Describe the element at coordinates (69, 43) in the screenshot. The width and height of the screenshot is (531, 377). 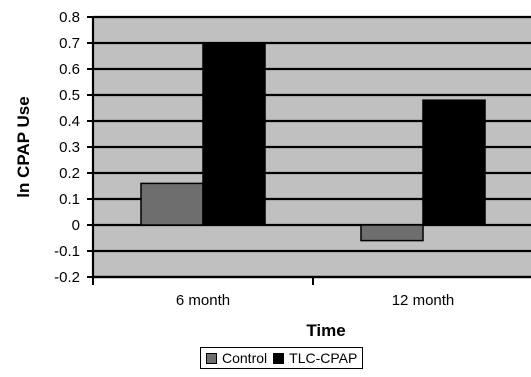
I see `y-tick-label: 0.7` at that location.